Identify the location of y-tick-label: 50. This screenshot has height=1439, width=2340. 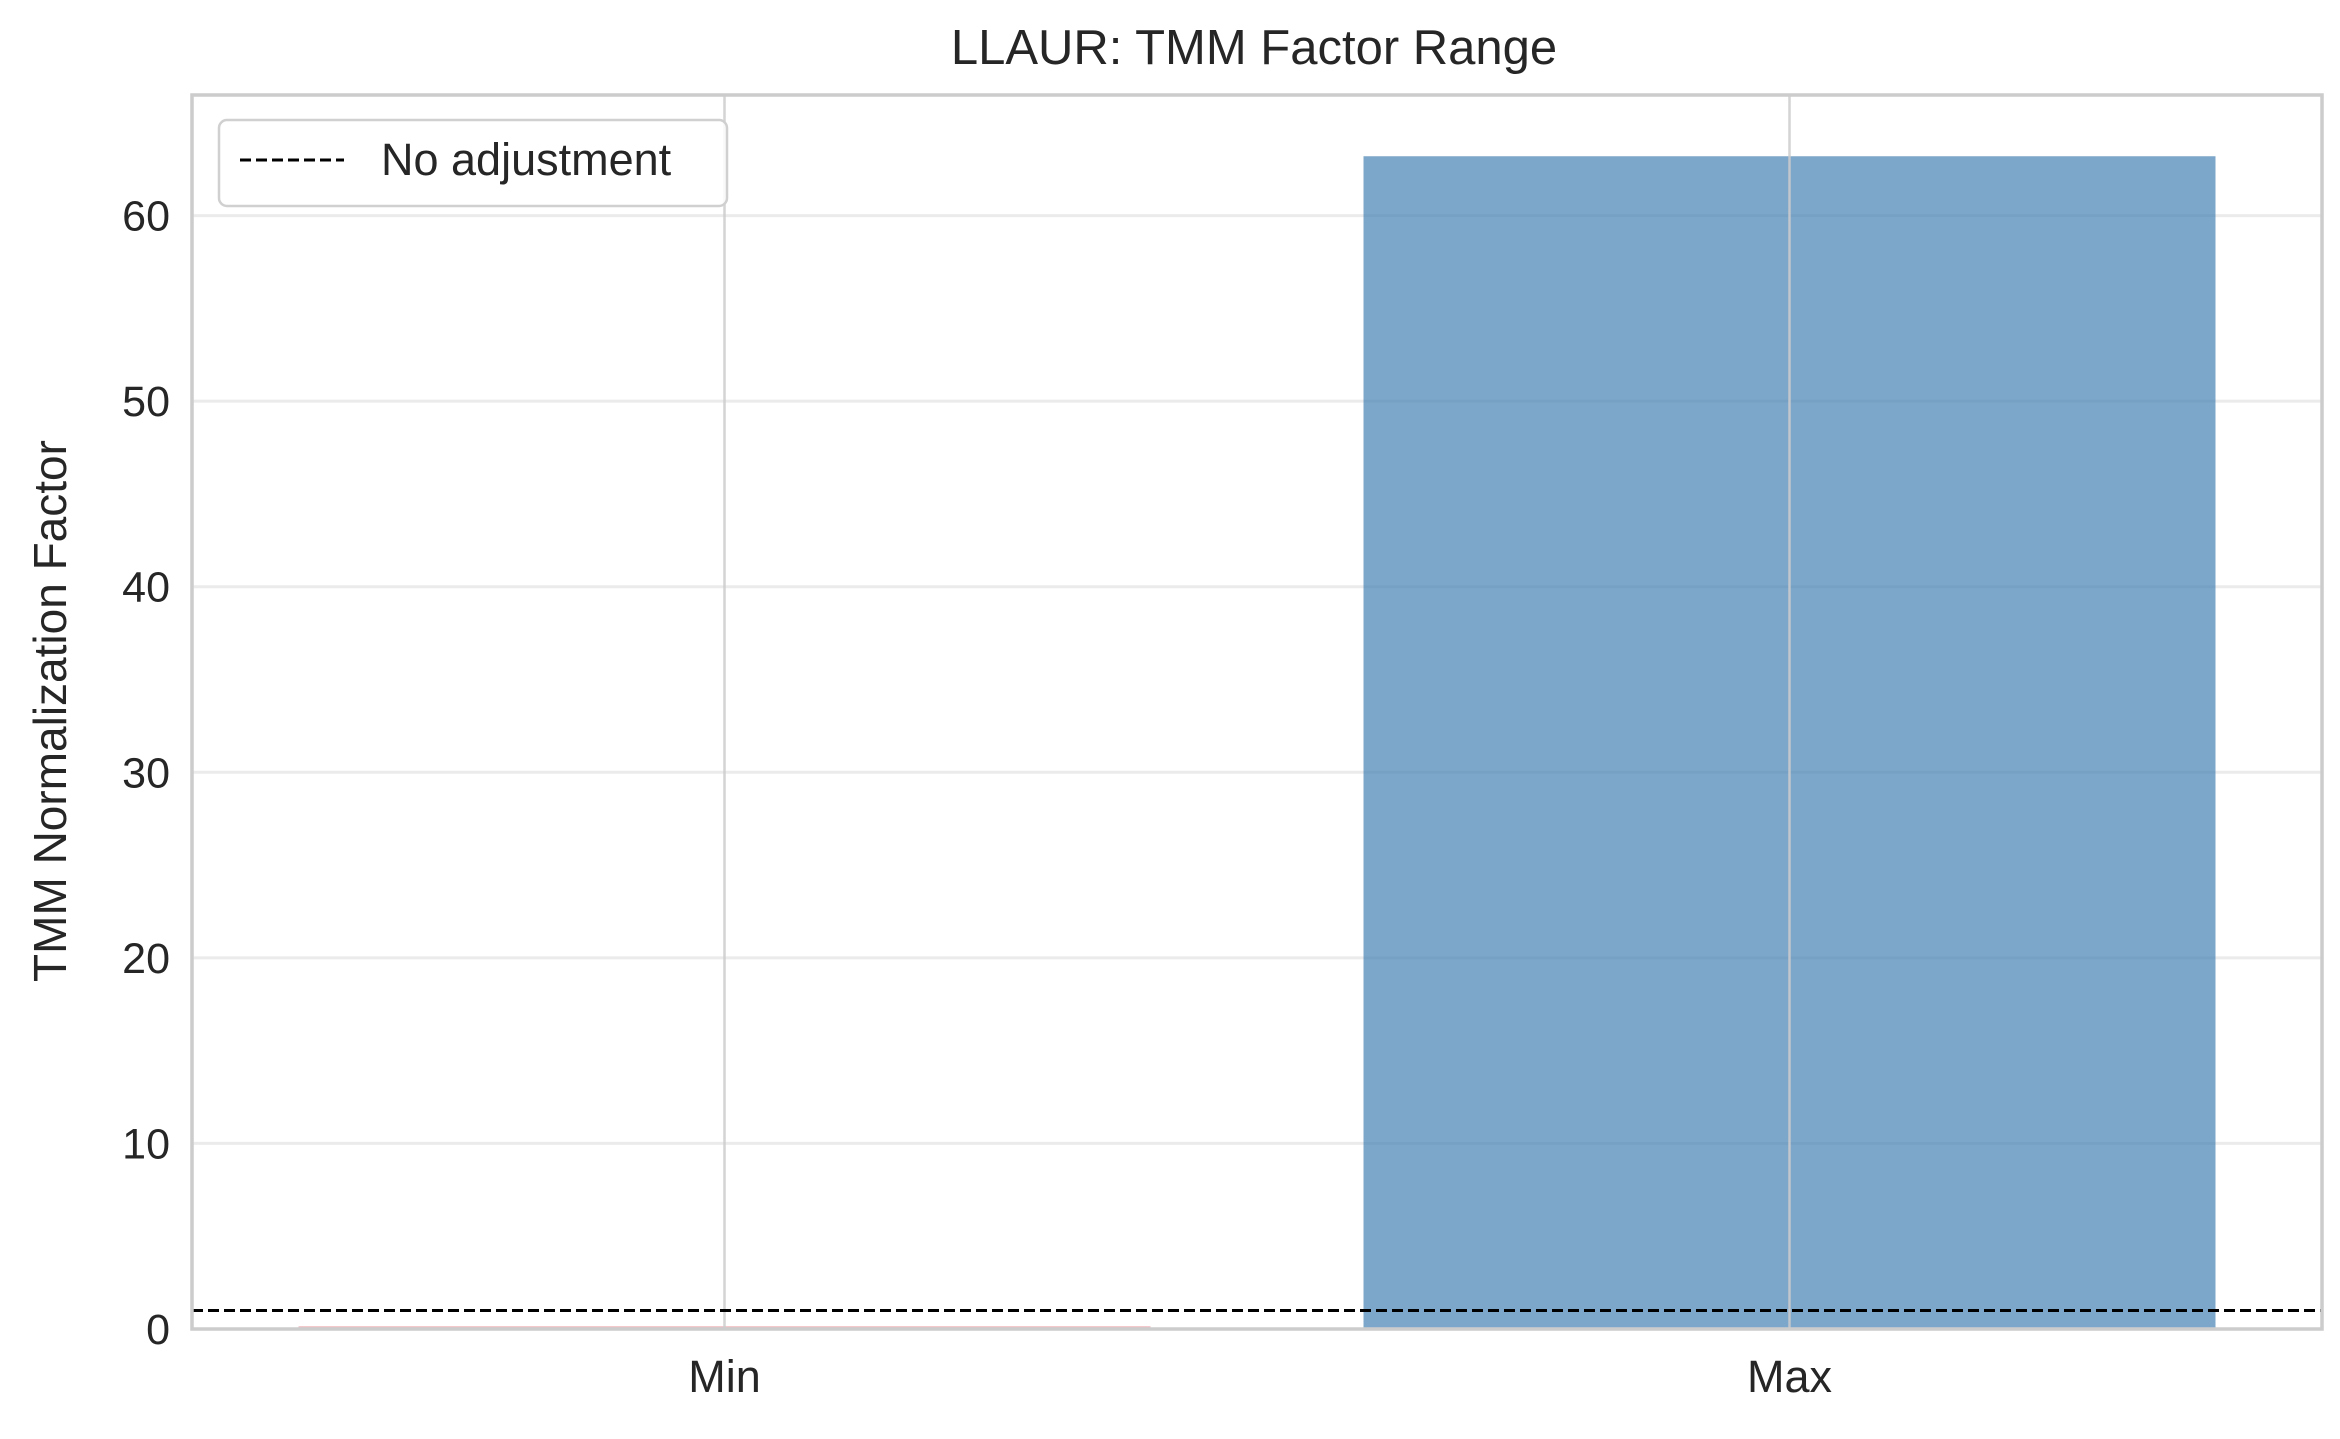
(146, 402).